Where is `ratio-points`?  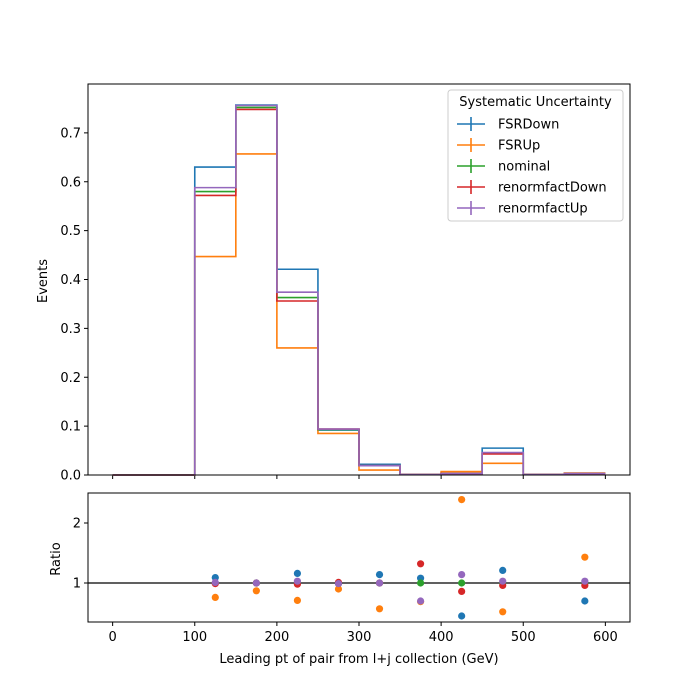
ratio-points is located at coordinates (400, 558).